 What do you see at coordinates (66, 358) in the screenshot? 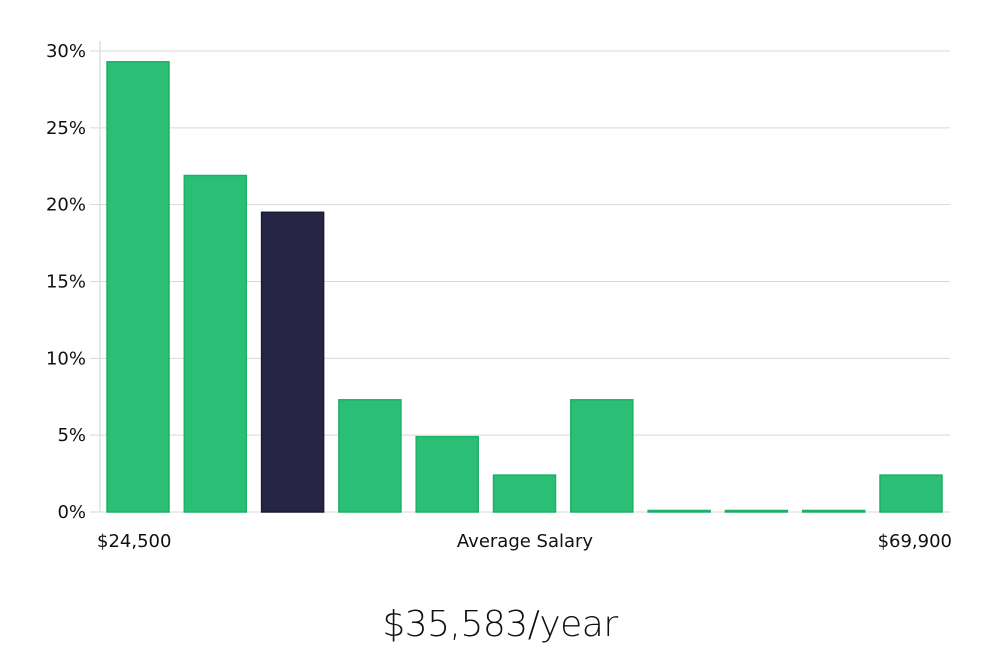
I see `y-tick-label: 10%` at bounding box center [66, 358].